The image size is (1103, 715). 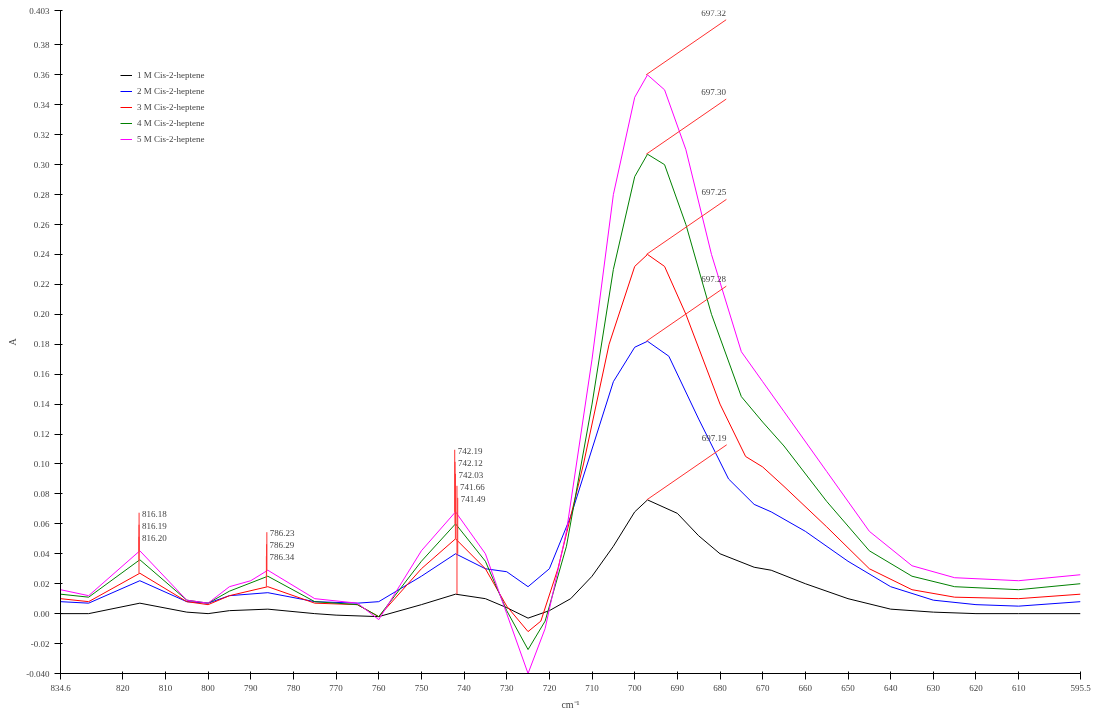 What do you see at coordinates (155, 513) in the screenshot?
I see `annotation: 816.18` at bounding box center [155, 513].